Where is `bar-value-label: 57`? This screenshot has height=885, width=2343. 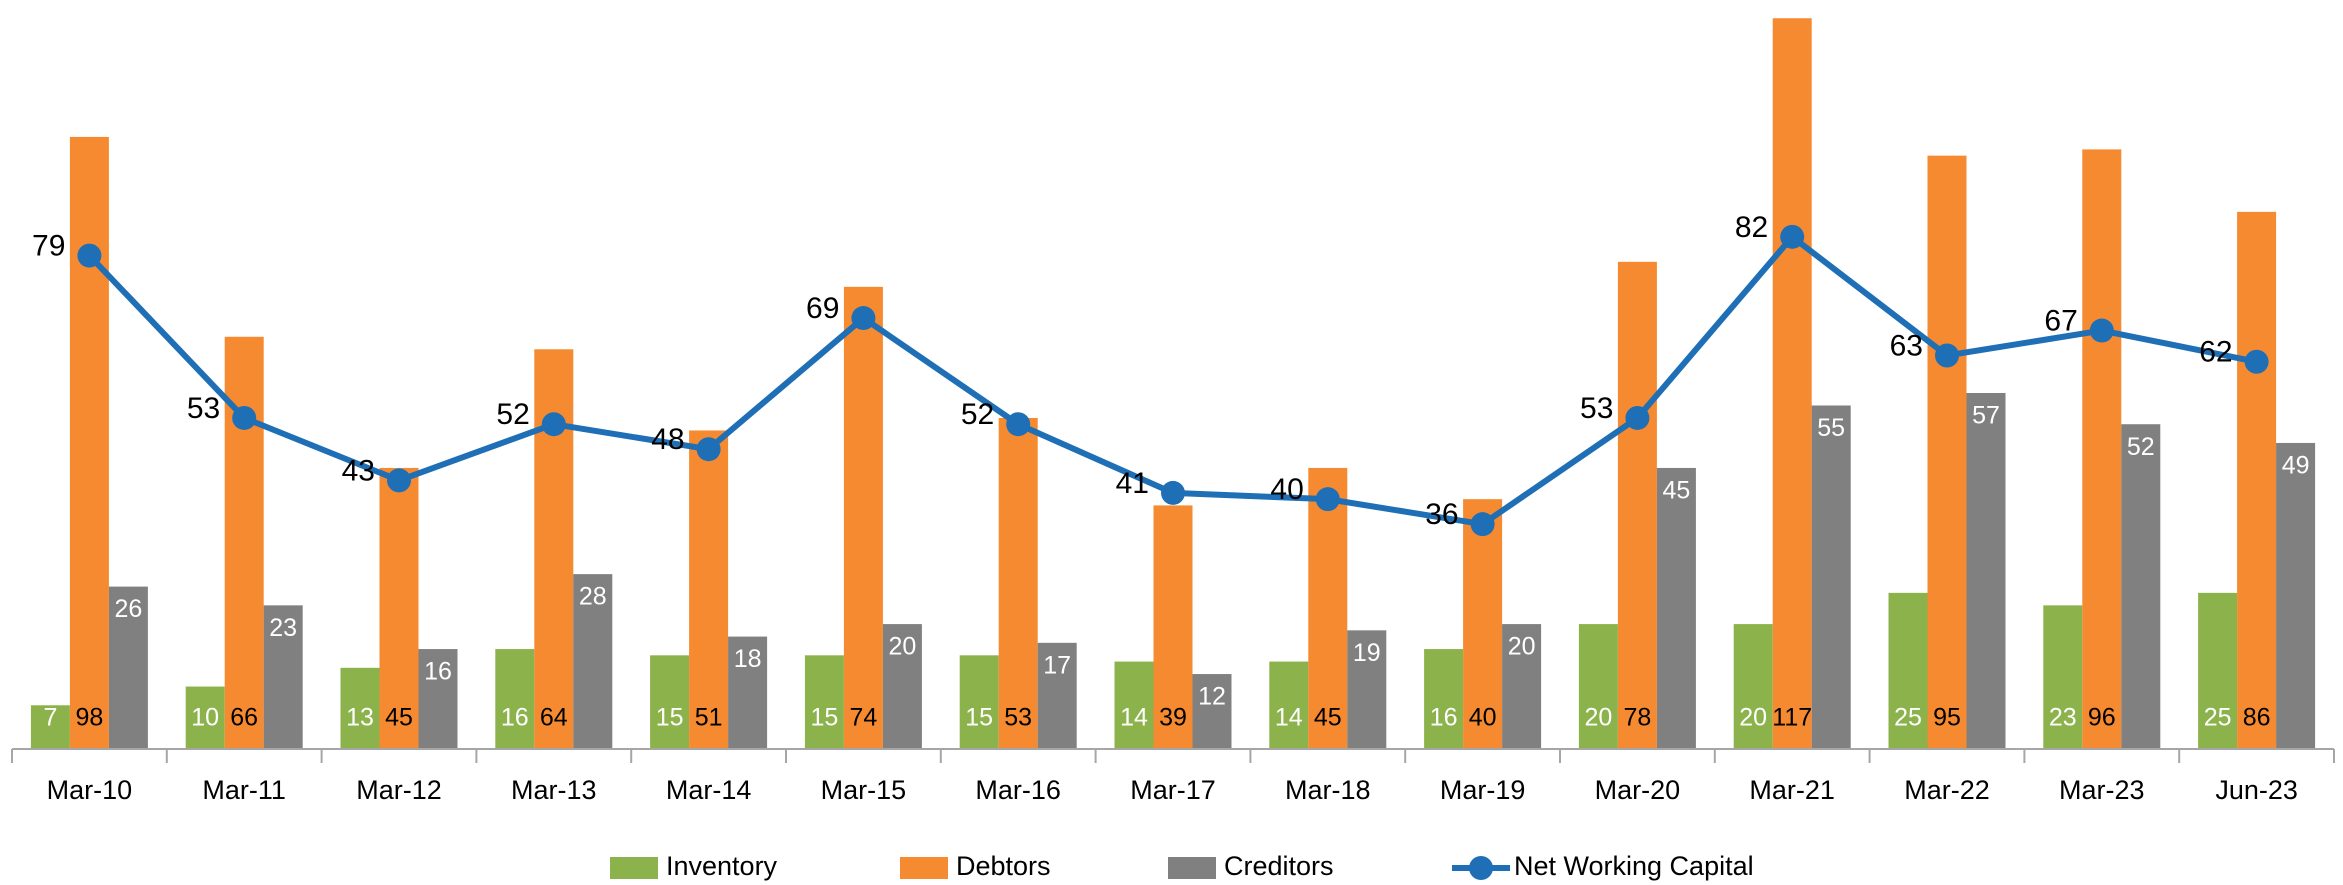
bar-value-label: 57 is located at coordinates (1986, 416).